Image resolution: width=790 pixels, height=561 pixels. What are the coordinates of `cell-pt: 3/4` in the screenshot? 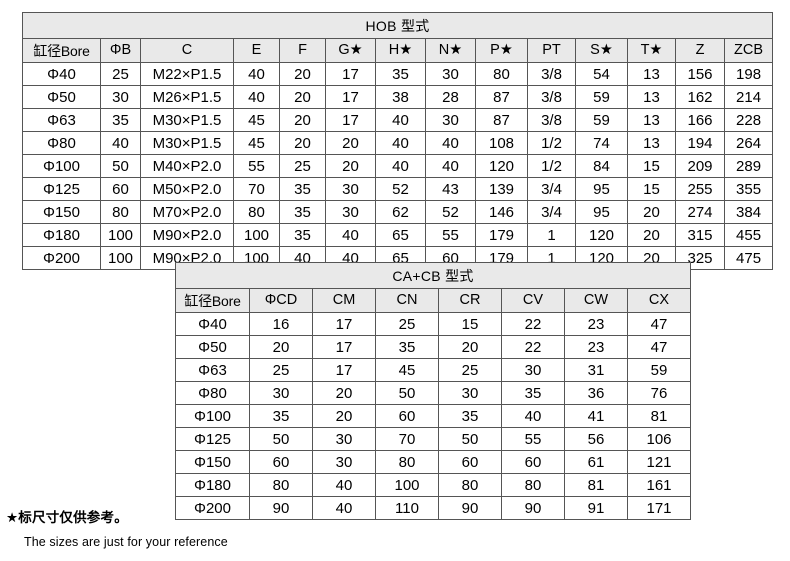 It's located at (551, 189).